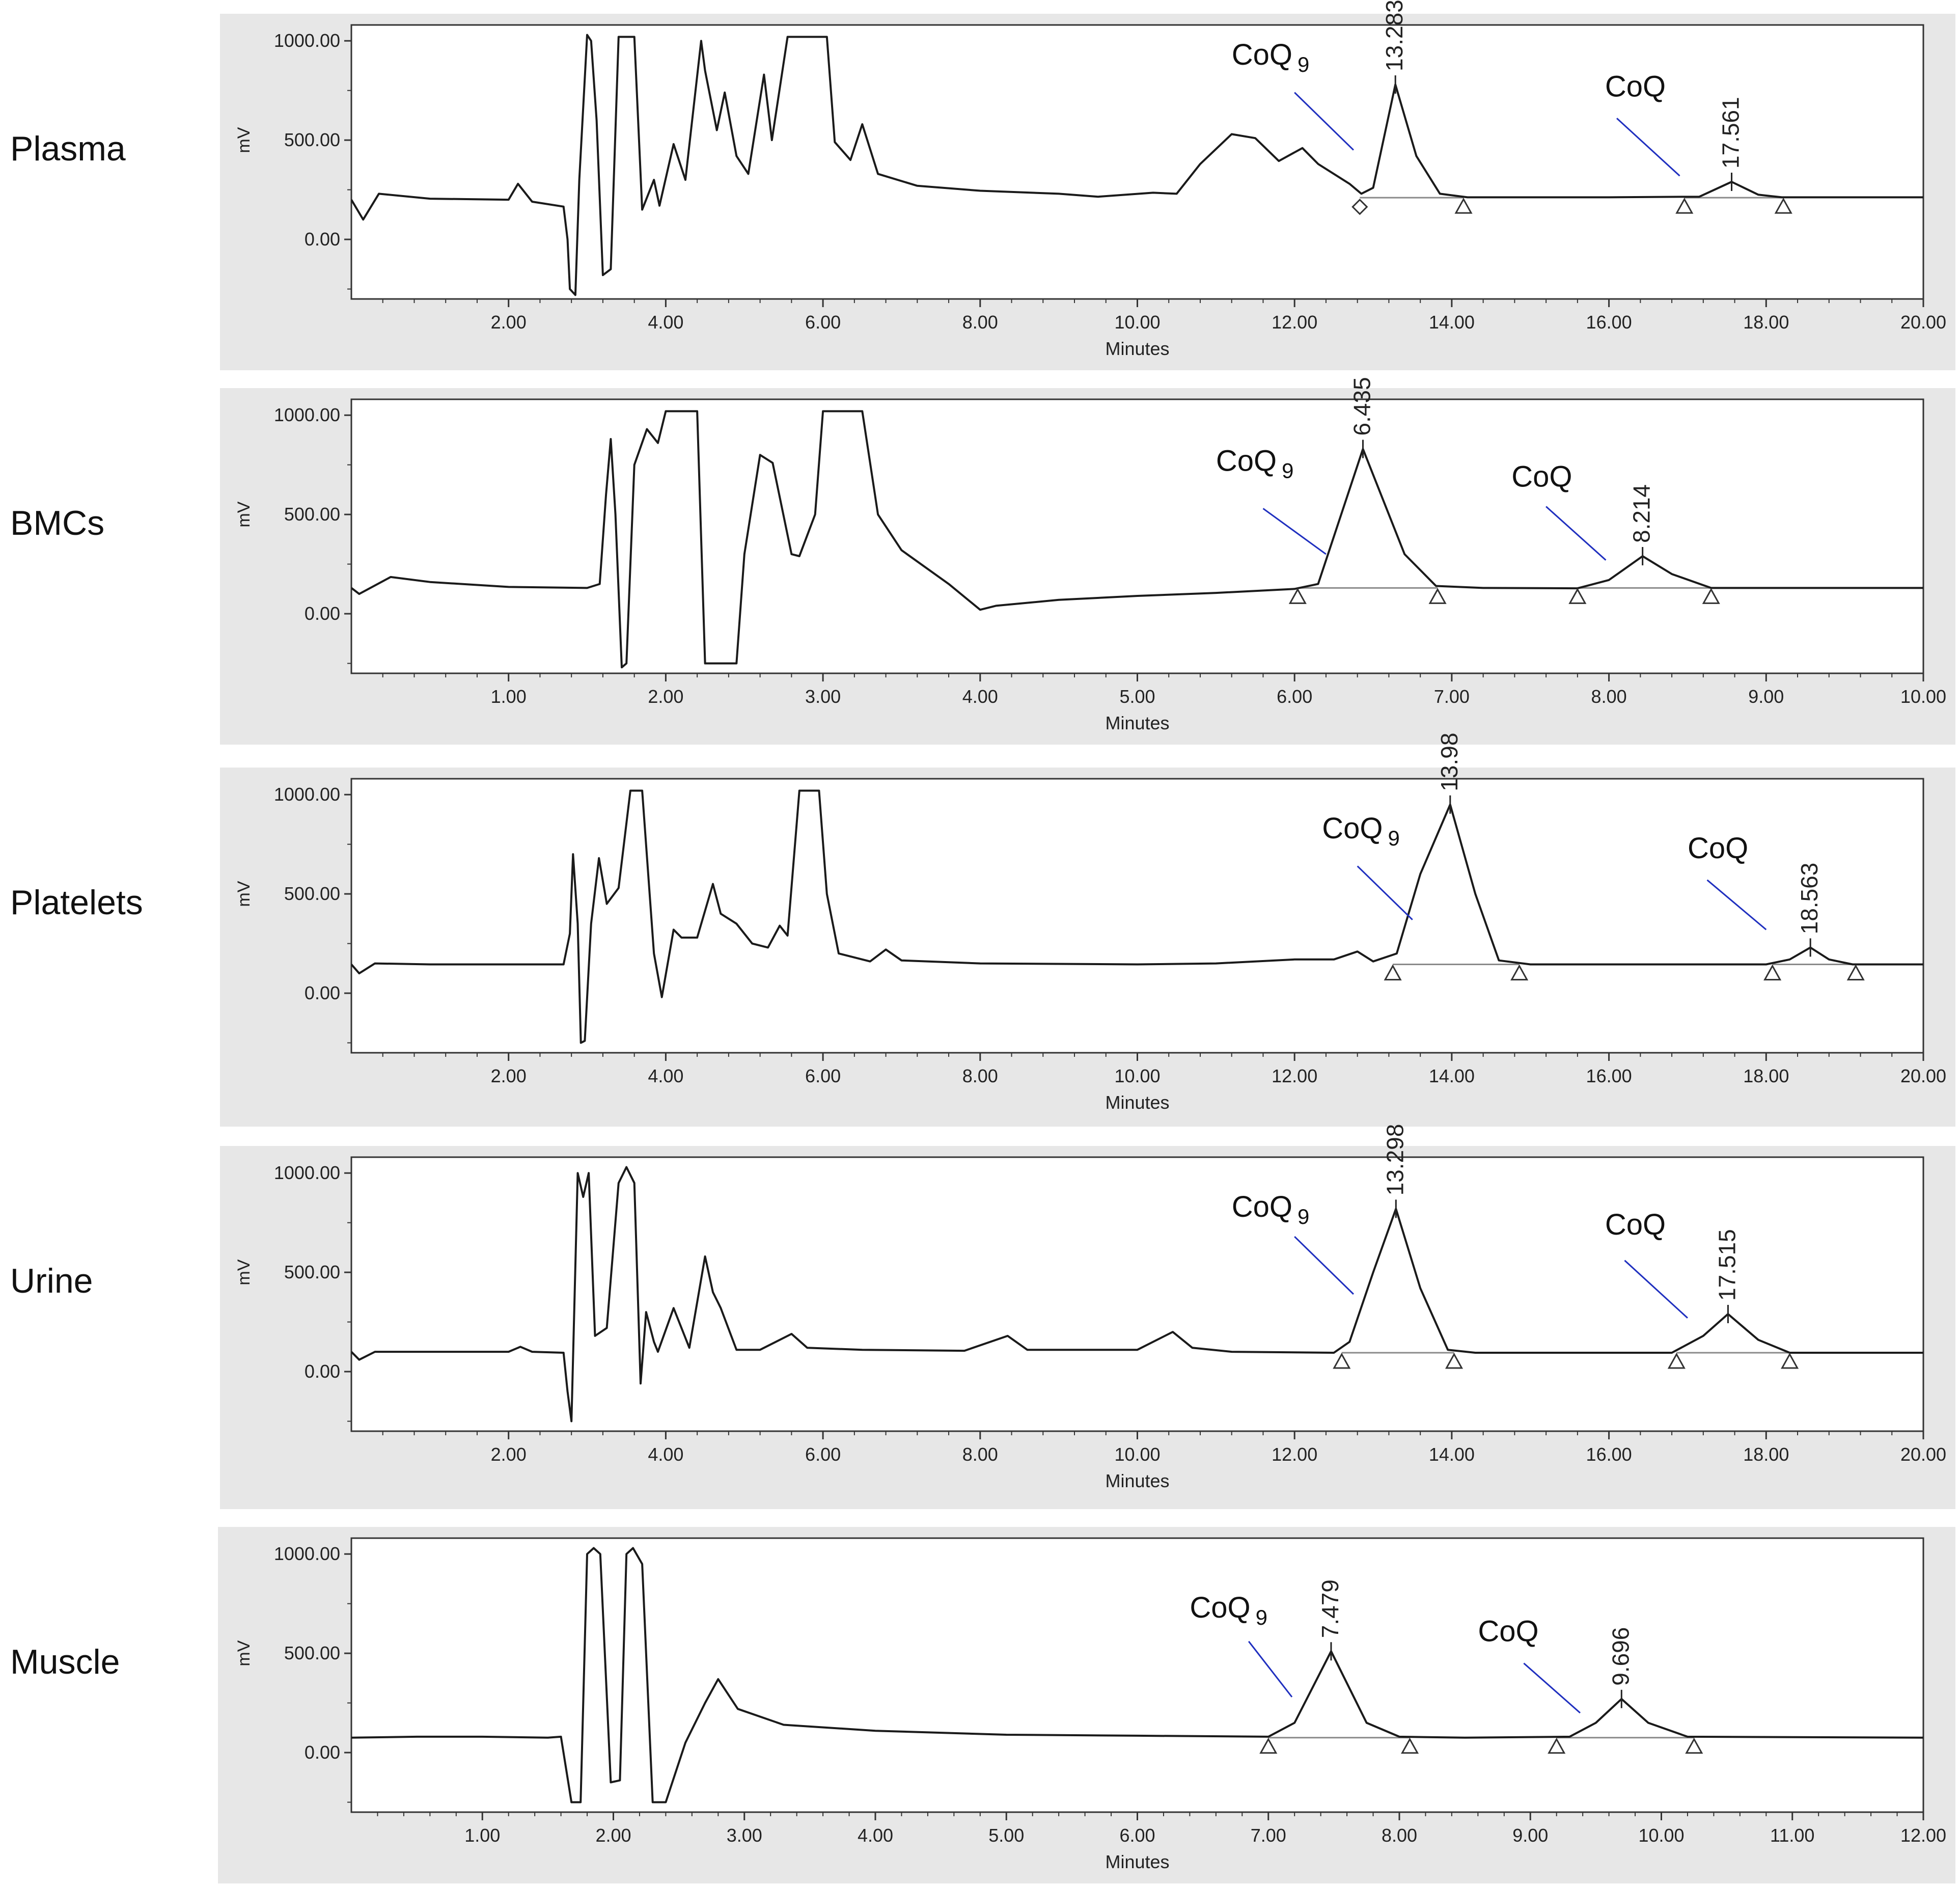  I want to click on x-tick-label: 20.00, so click(1923, 1075).